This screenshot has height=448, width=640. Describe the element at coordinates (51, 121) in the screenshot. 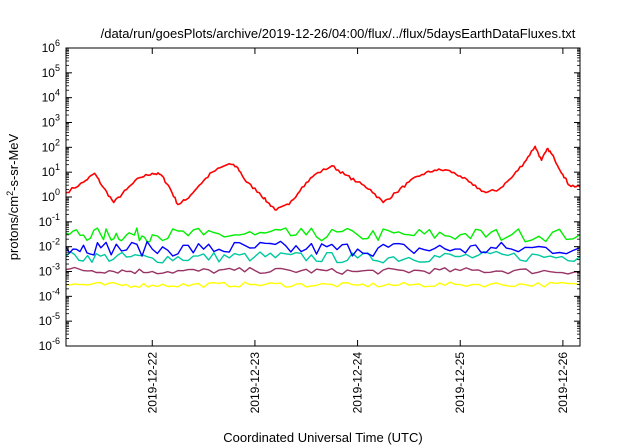

I see `y-tick-label: 10³` at that location.